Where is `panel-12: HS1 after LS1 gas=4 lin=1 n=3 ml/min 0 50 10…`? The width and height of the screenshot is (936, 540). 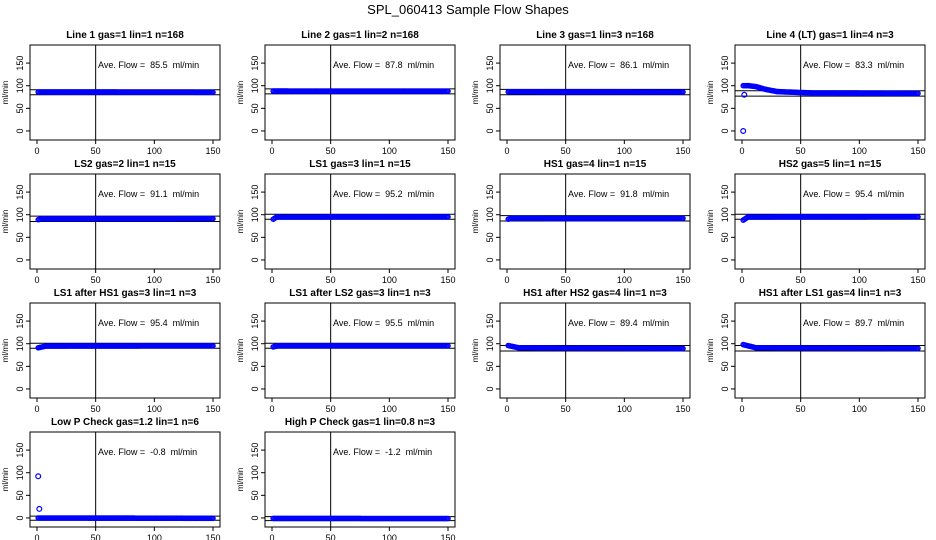
panel-12: HS1 after LS1 gas=4 lin=1 n=3 ml/min 0 50 10… is located at coordinates (816, 351).